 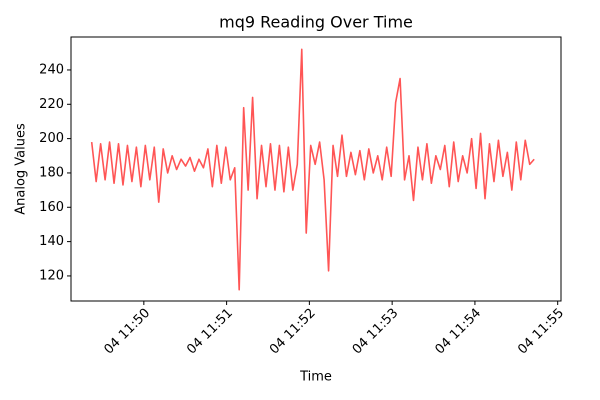 I want to click on y-axis-label: Analog Values, so click(x=21, y=169).